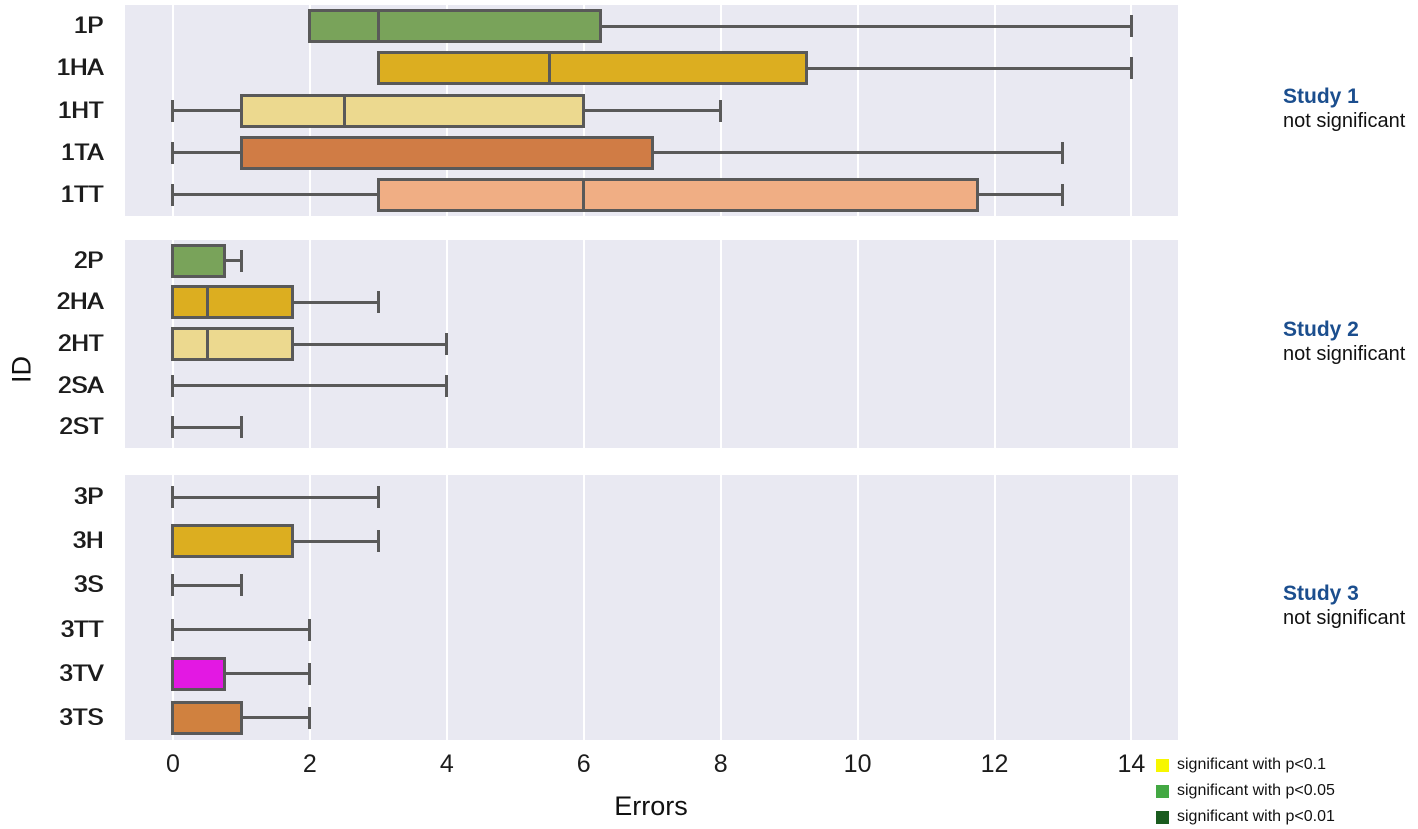 The width and height of the screenshot is (1418, 829). Describe the element at coordinates (233, 344) in the screenshot. I see `box-2HT` at that location.